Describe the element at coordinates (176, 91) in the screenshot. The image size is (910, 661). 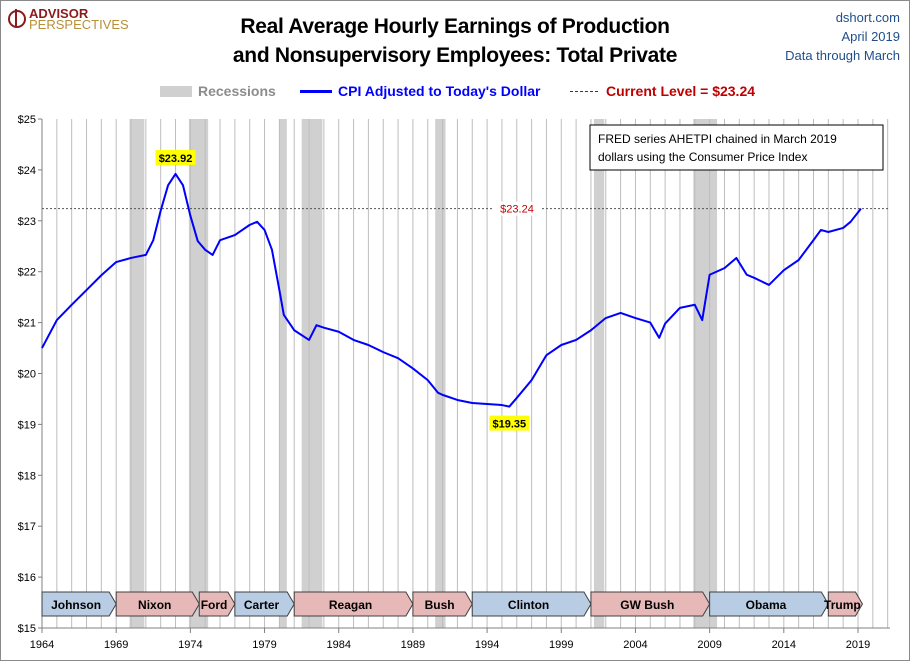
I see `recession-swatch` at that location.